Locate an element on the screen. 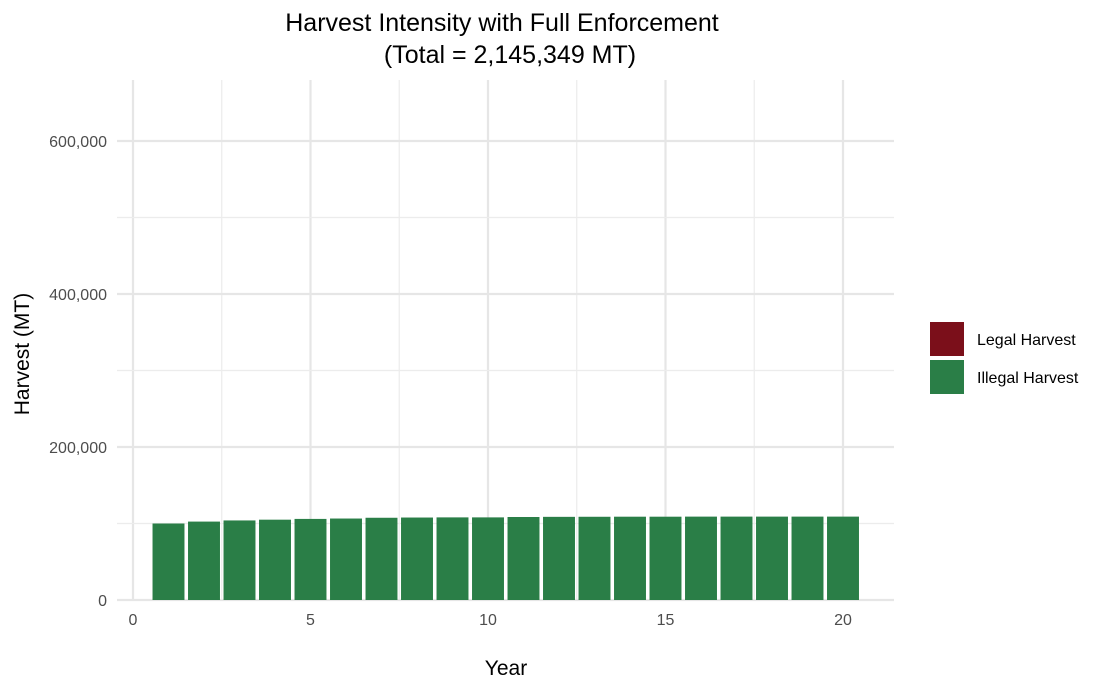  x-tick-label: 15 is located at coordinates (666, 620).